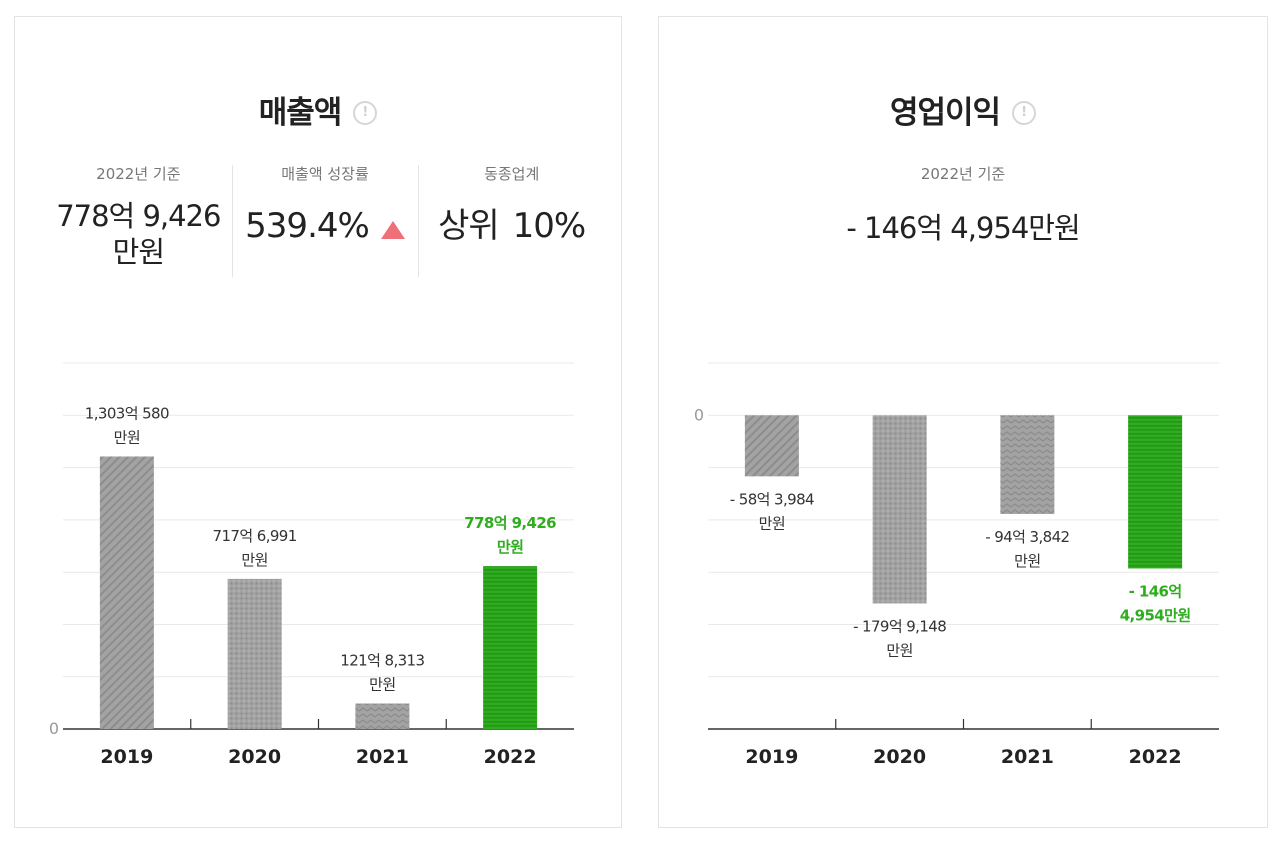 Image resolution: width=1280 pixels, height=842 pixels. I want to click on revenue-title-row: 매출액 !, so click(318, 109).